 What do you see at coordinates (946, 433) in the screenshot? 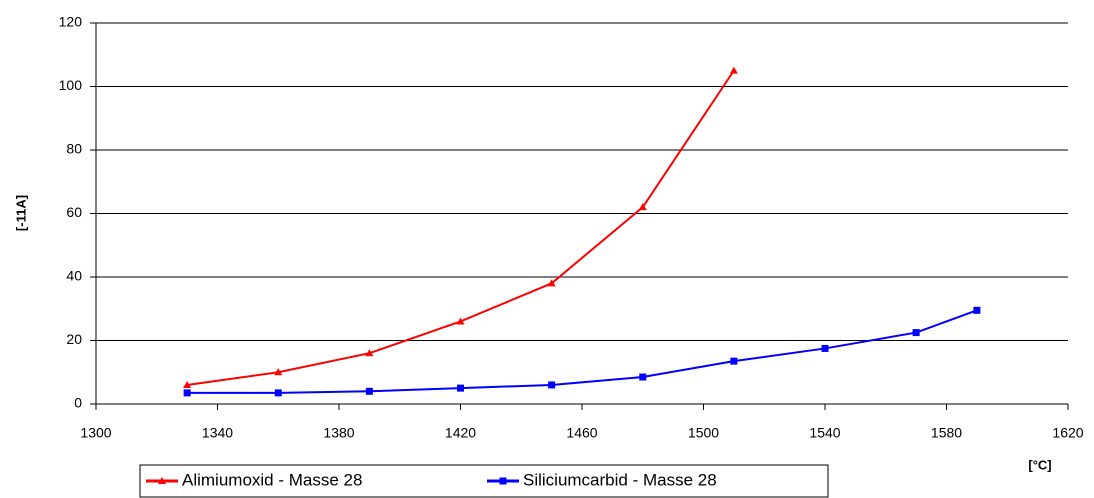
I see `x-tick-label: 1580` at bounding box center [946, 433].